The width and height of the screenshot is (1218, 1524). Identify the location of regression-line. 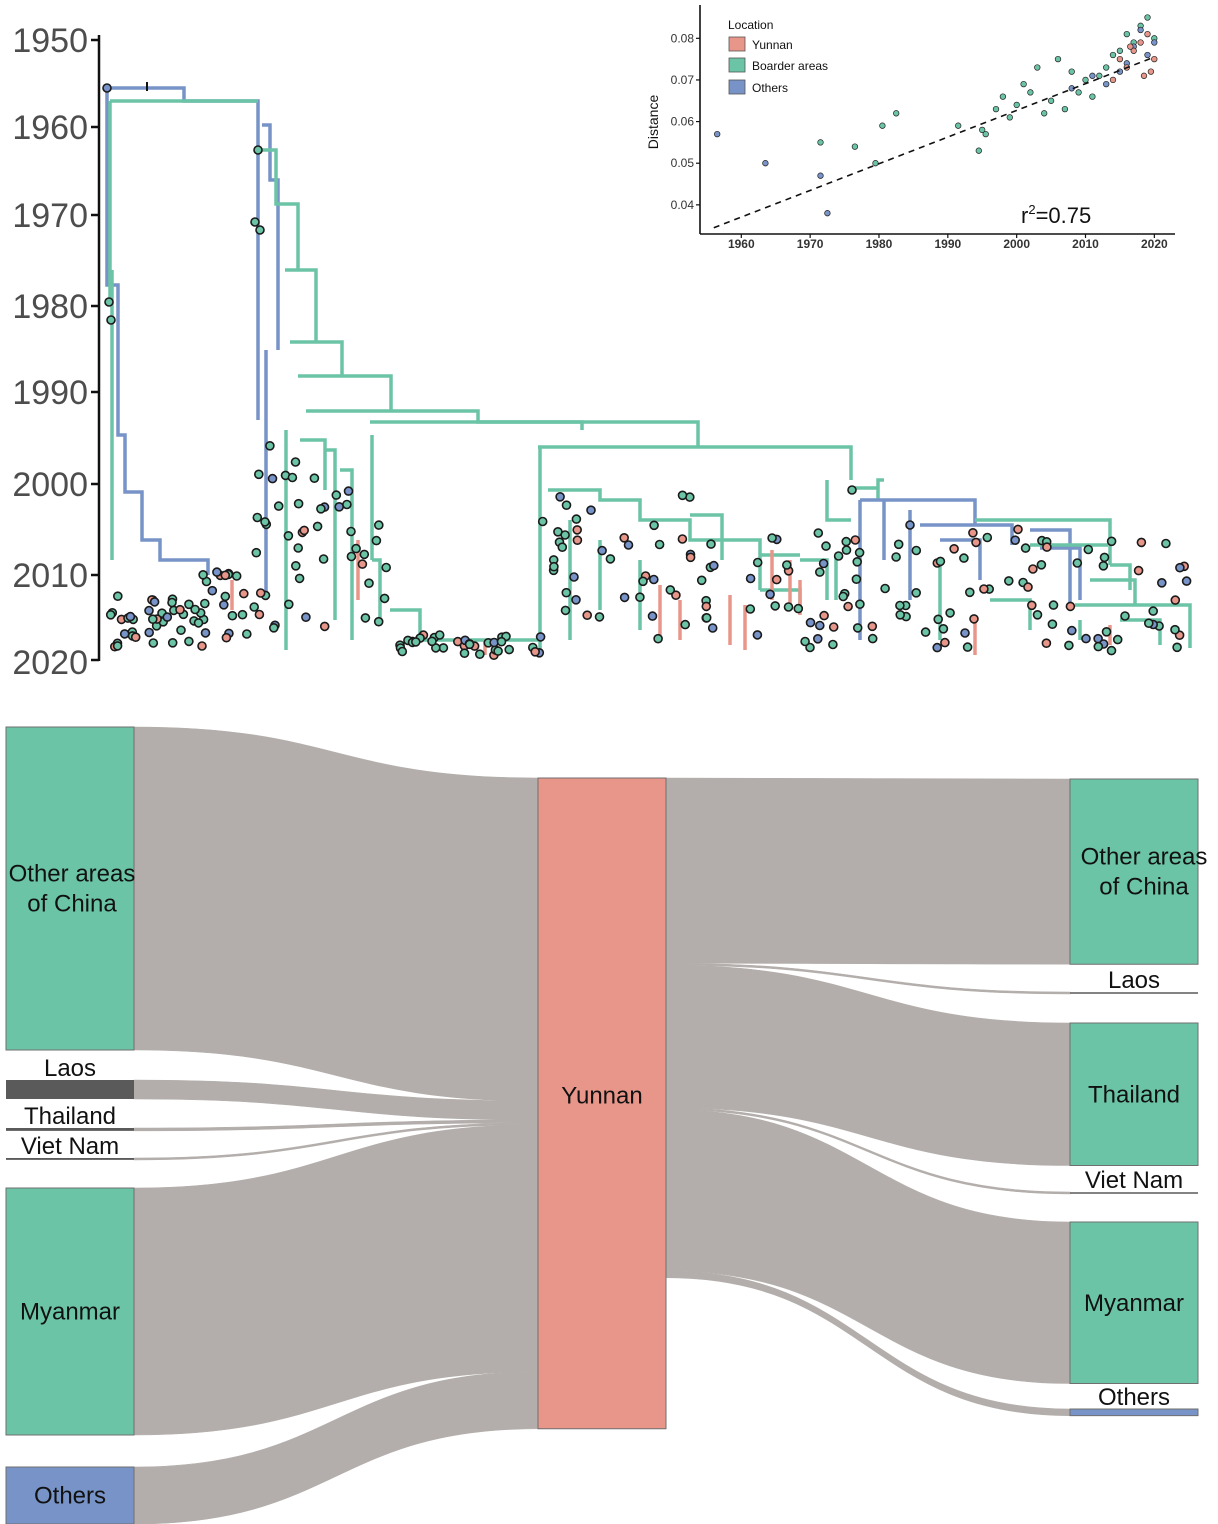
(934, 142).